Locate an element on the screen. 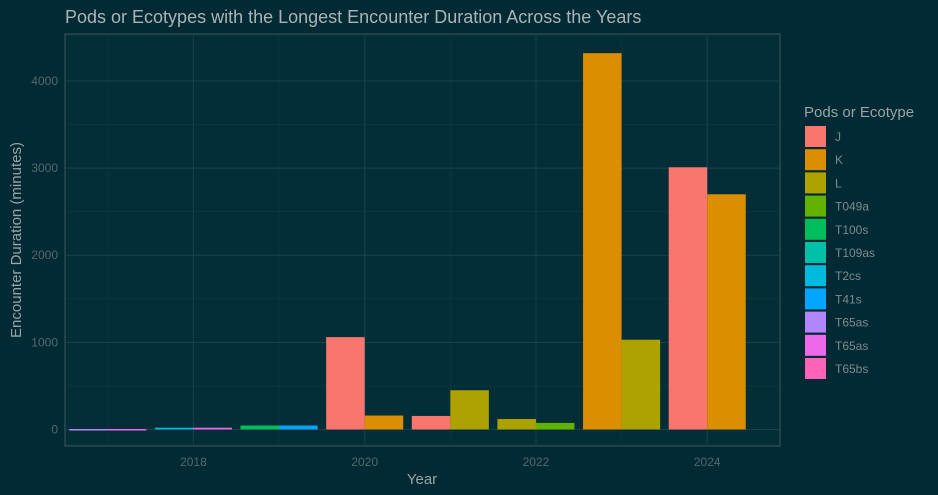 The width and height of the screenshot is (938, 495). legend-label: T049a is located at coordinates (852, 207).